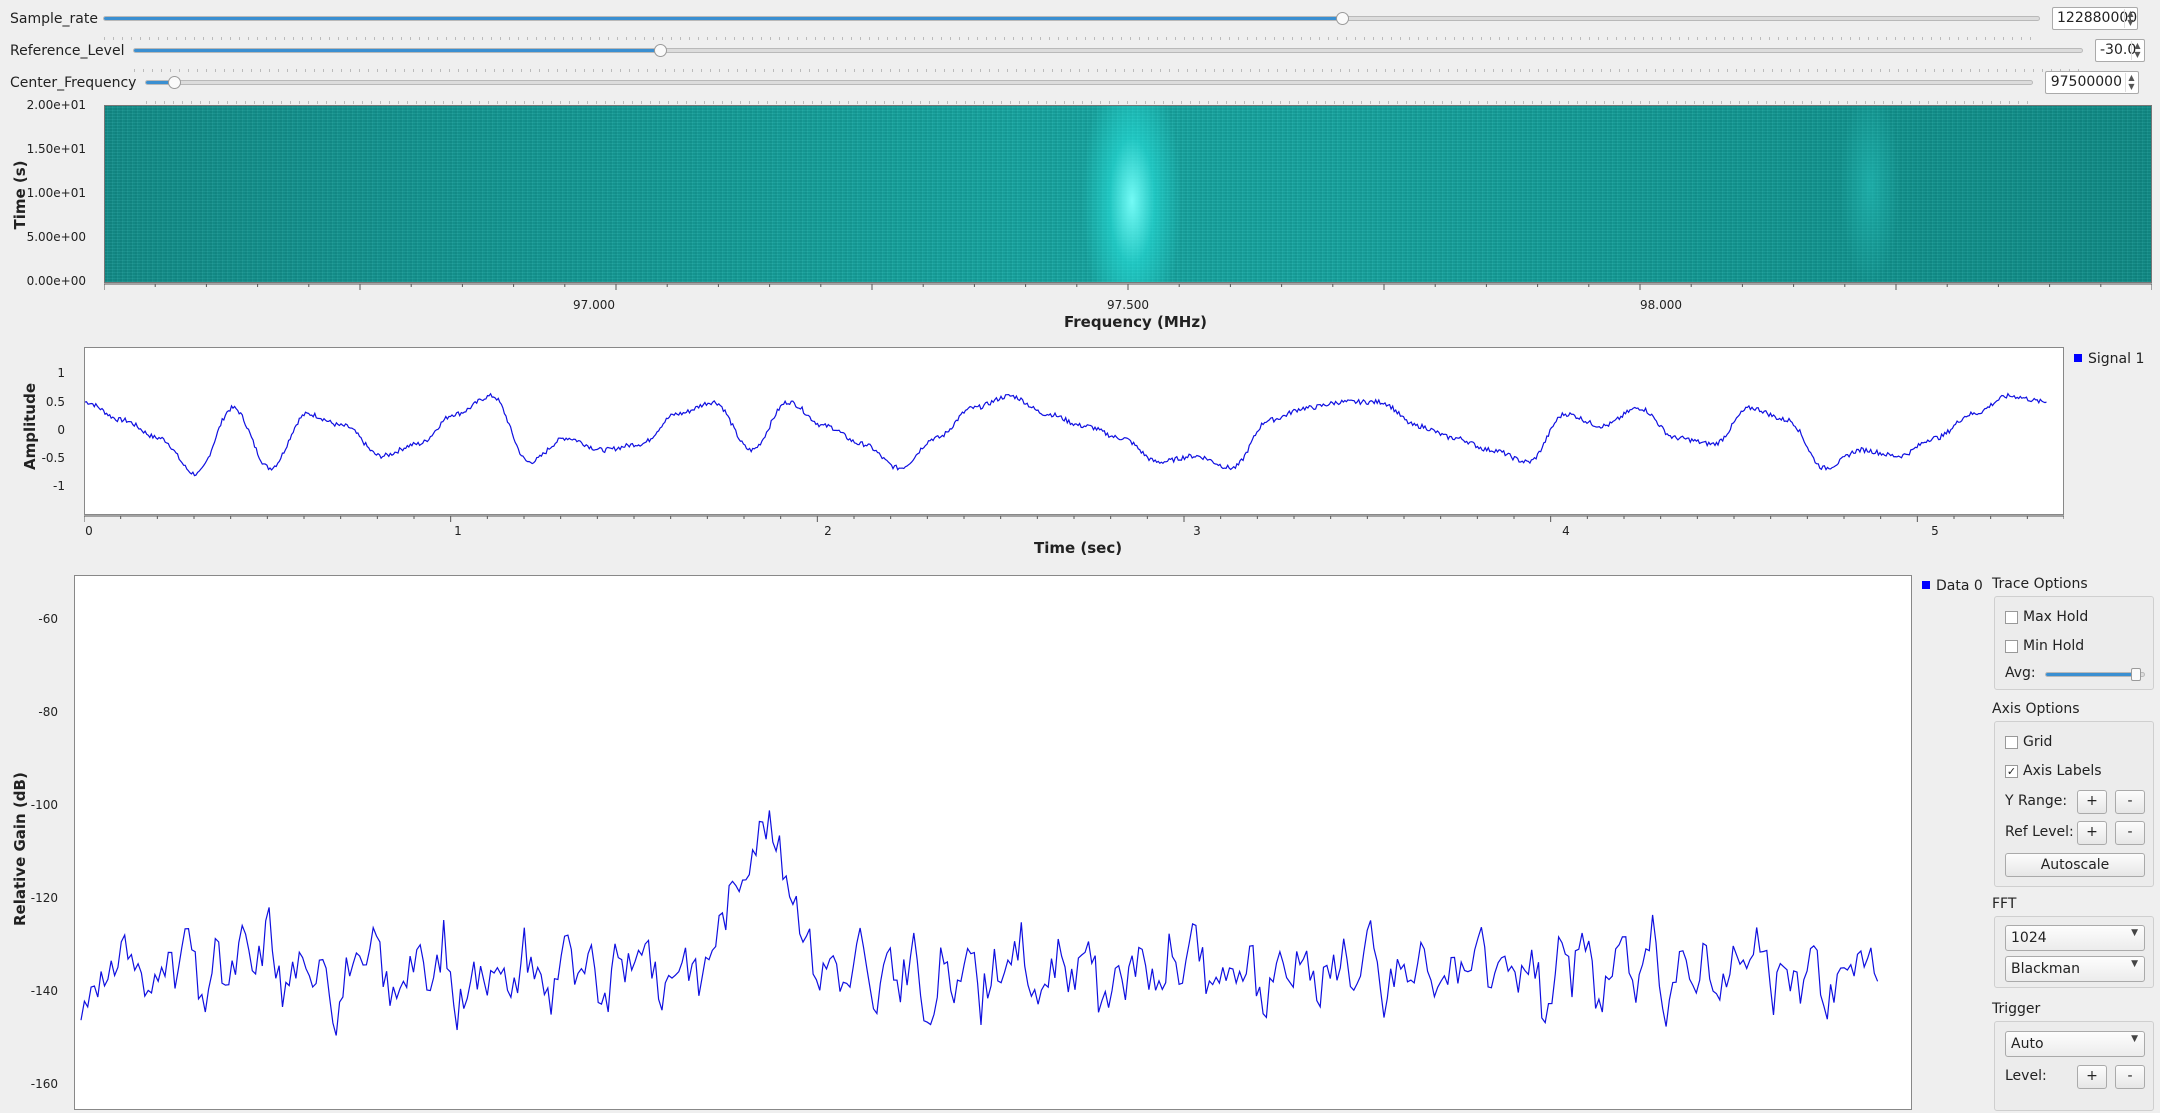 This screenshot has width=2160, height=1113. Describe the element at coordinates (56, 105) in the screenshot. I see `waterfall-y-tick: 2.00e+01` at that location.